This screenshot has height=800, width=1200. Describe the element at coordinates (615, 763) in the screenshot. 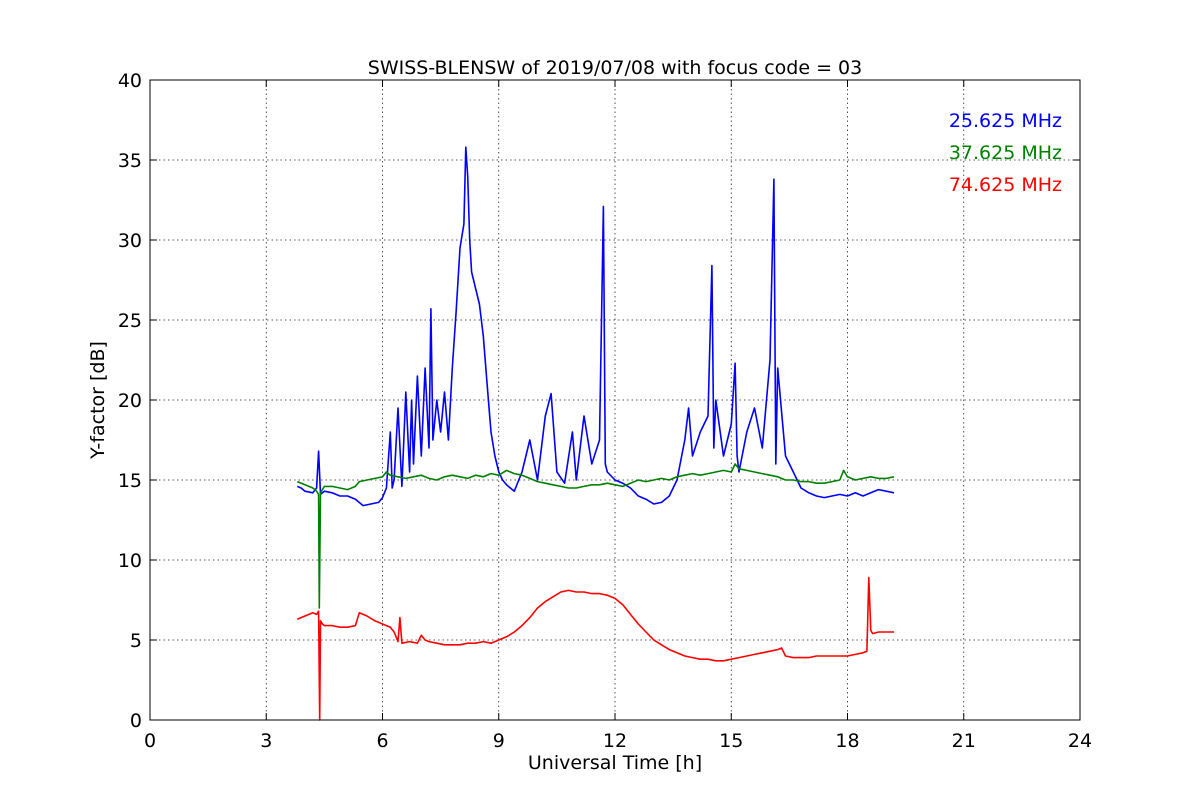

I see `x-axis-label: Universal Time [h]` at that location.